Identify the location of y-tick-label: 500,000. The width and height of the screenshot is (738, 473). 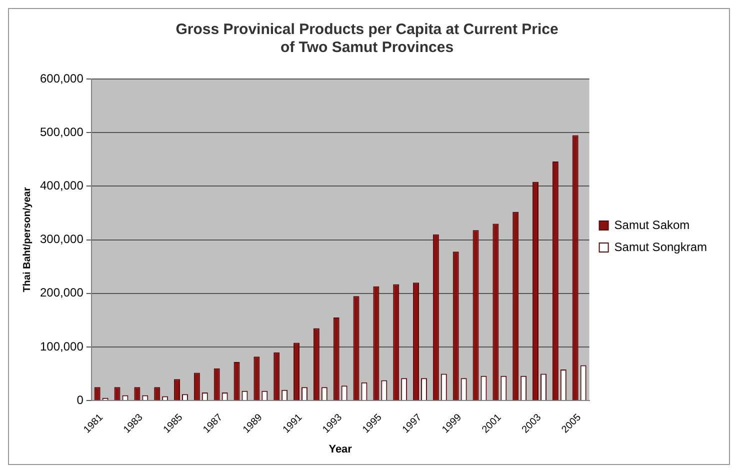
(62, 131).